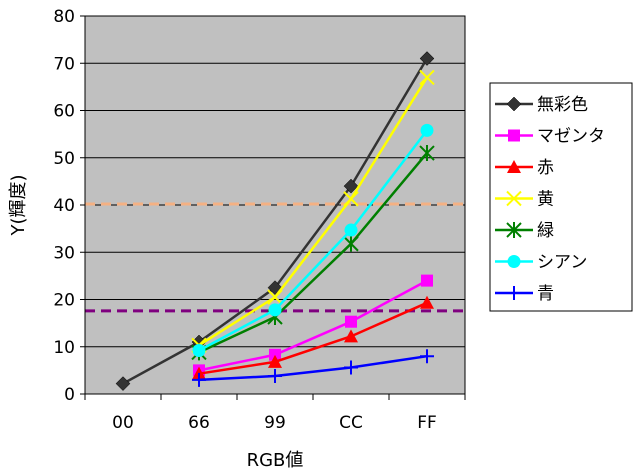 The height and width of the screenshot is (472, 635). I want to click on legend-item: マゼンタ, so click(550, 137).